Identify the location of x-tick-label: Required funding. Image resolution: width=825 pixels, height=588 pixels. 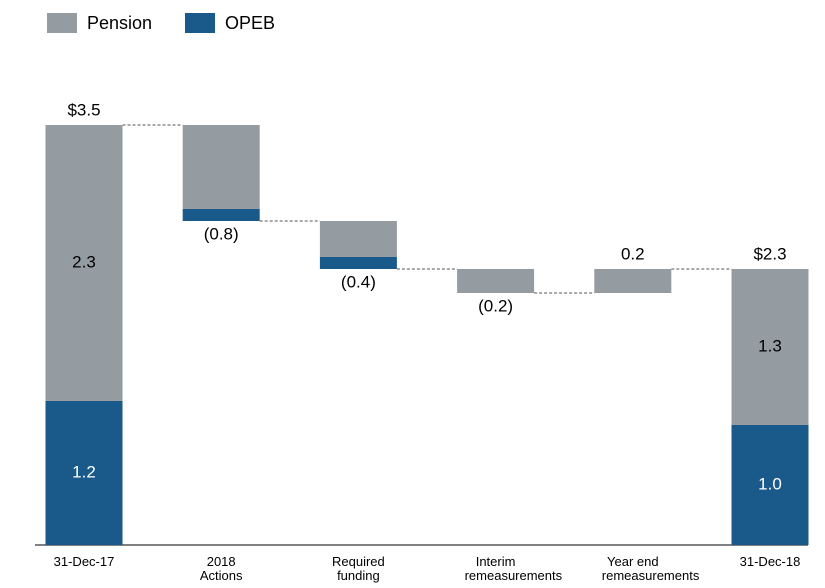
(358, 568).